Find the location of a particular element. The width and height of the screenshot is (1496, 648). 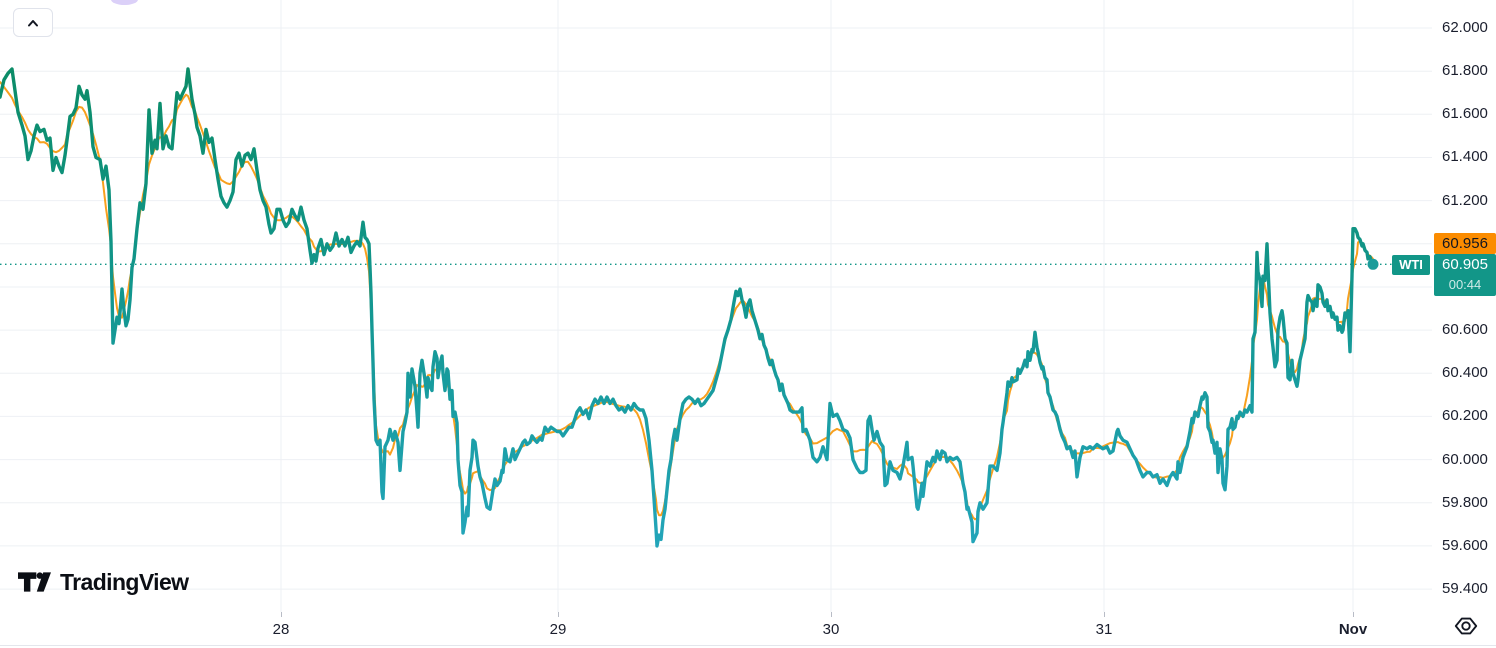

price-axis-label: 59.800 is located at coordinates (1465, 502).